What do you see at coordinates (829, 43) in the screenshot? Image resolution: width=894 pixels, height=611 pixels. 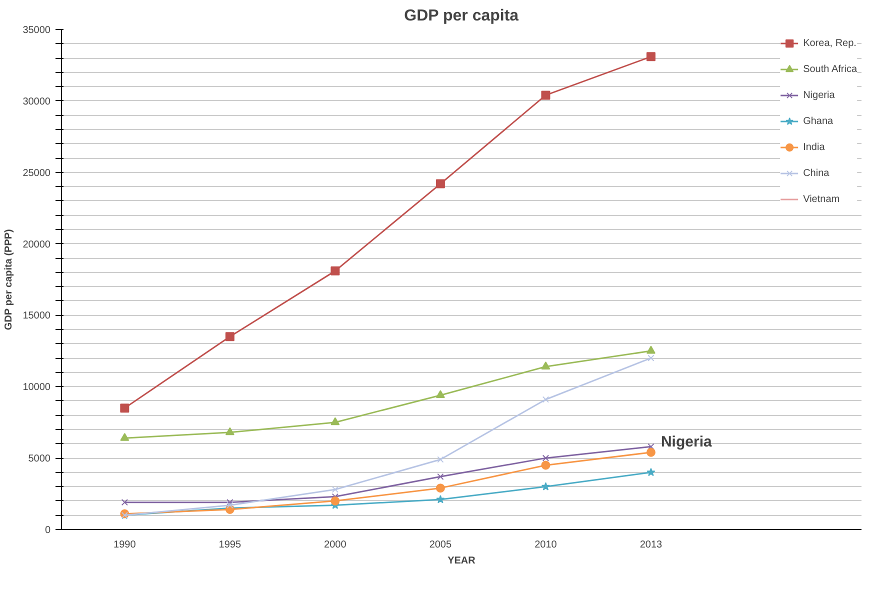 I see `legend-label: Korea, Rep.` at bounding box center [829, 43].